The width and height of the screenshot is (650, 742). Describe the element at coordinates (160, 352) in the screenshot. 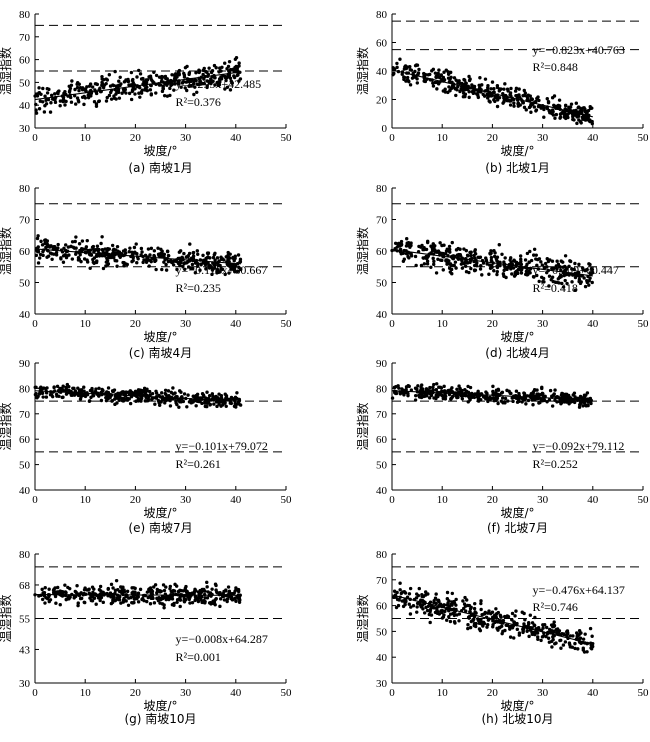

I see `panel-caption: (c) 南坡4月` at that location.